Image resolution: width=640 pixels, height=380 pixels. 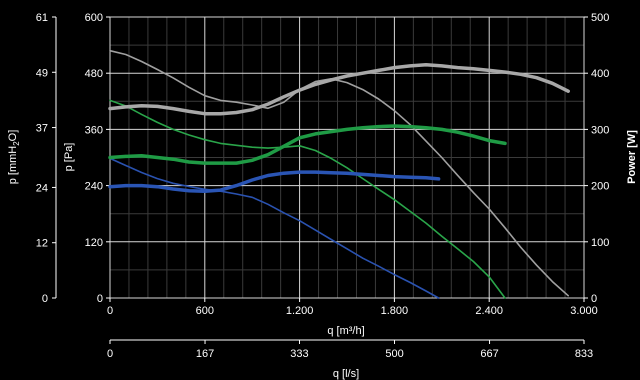 What do you see at coordinates (489, 311) in the screenshot?
I see `x-tick-label: 2.400` at bounding box center [489, 311].